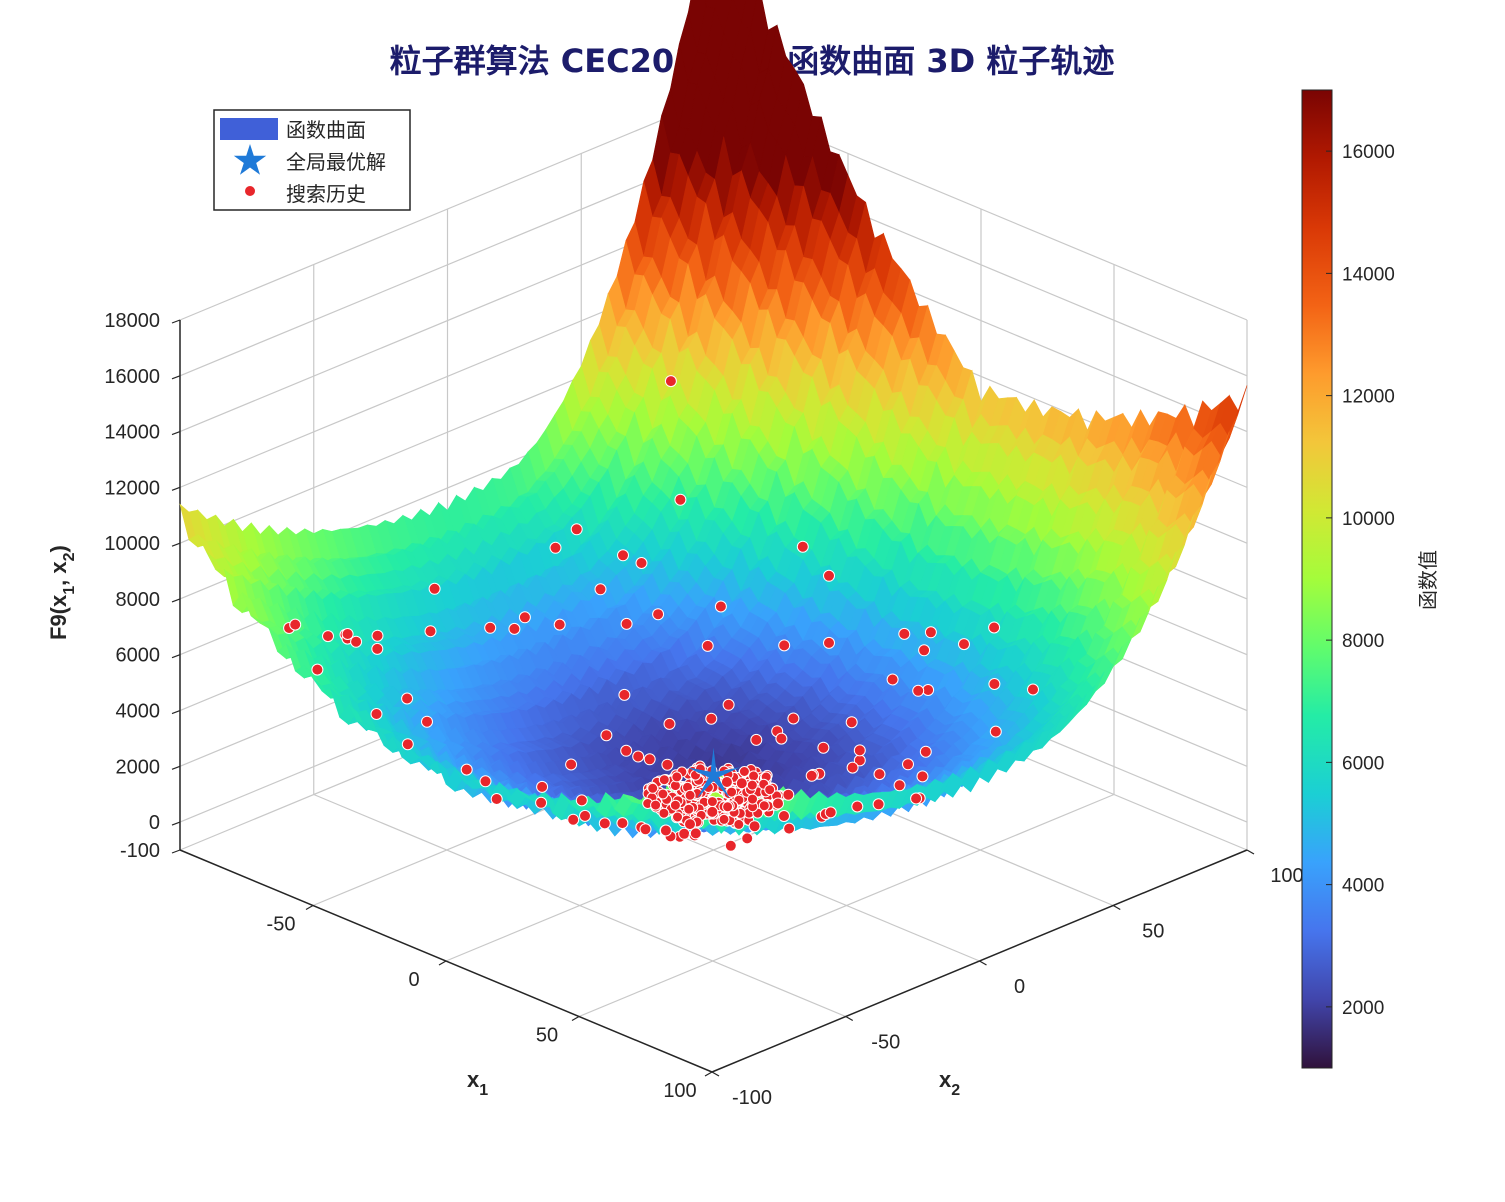 The image size is (1505, 1202). Describe the element at coordinates (1363, 1008) in the screenshot. I see `colorbar-tick-label: 2000` at that location.